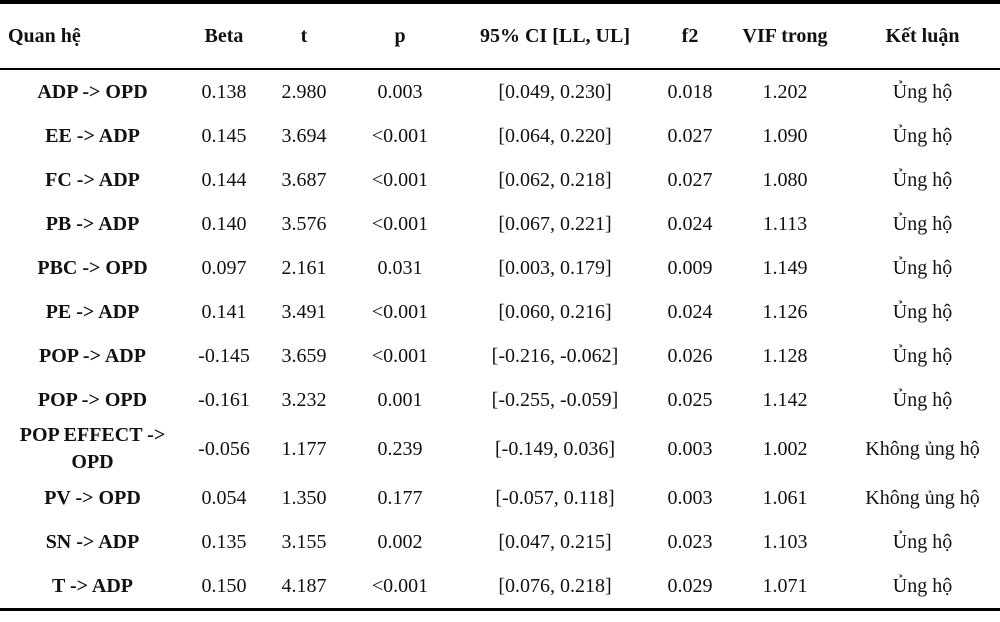 Image resolution: width=1000 pixels, height=622 pixels. Describe the element at coordinates (304, 36) in the screenshot. I see `column-header-t: t` at that location.